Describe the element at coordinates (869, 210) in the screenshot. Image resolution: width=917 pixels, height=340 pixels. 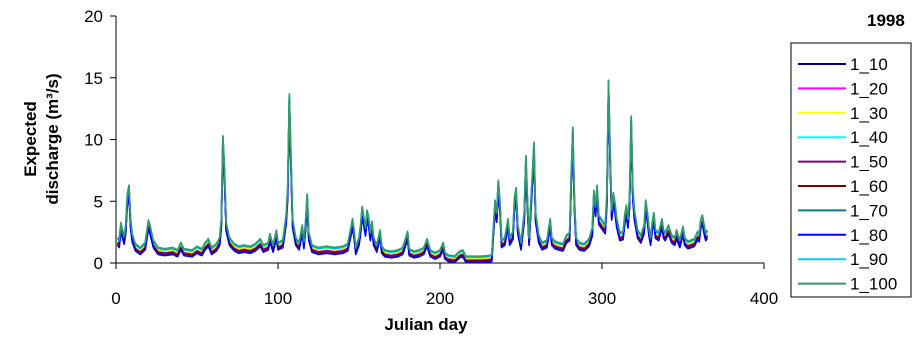
I see `legend-label-1_70: 1_70` at that location.